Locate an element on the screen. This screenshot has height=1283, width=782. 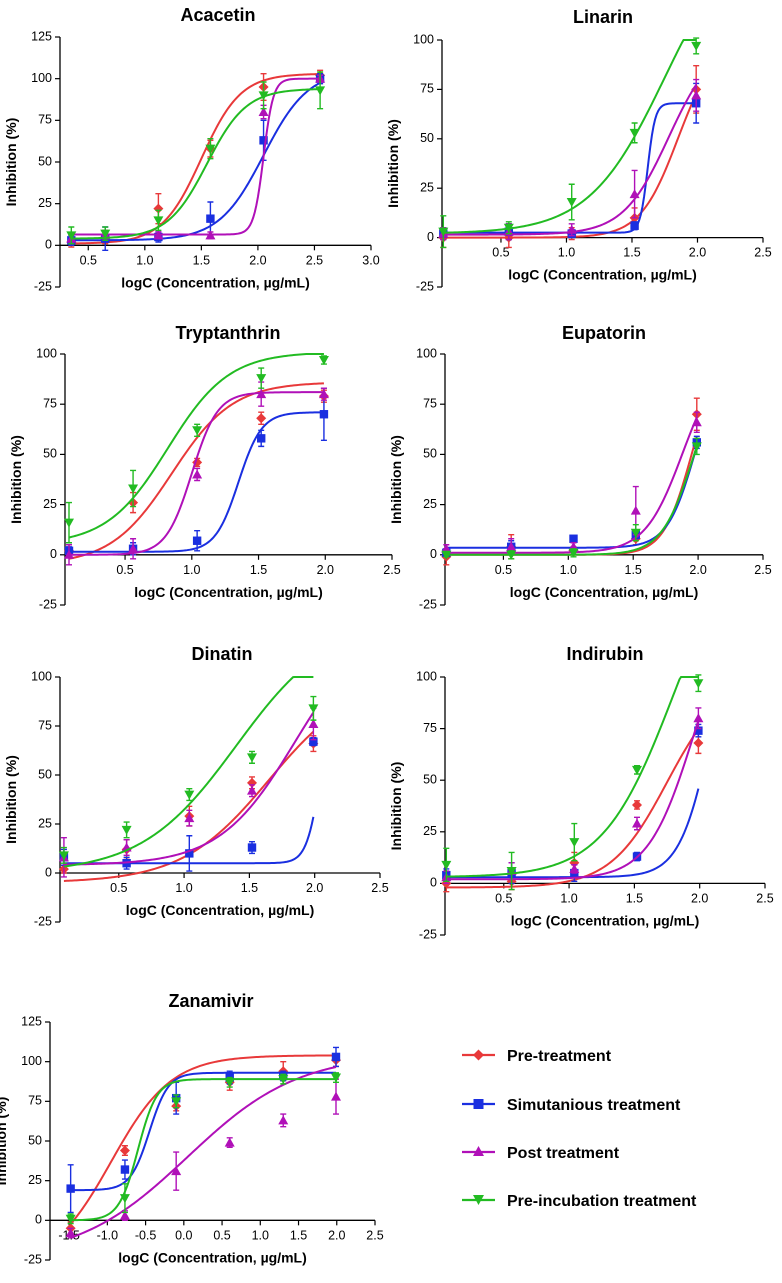
series-post-treatment is located at coordinates (203, 1152).